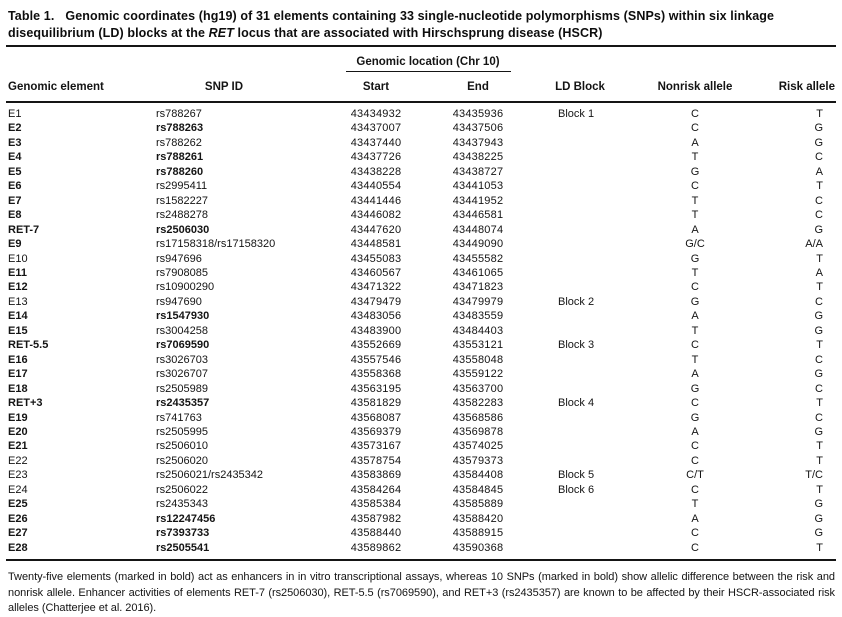 The height and width of the screenshot is (617, 842). Describe the element at coordinates (478, 301) in the screenshot. I see `end-cell: 43479979` at that location.